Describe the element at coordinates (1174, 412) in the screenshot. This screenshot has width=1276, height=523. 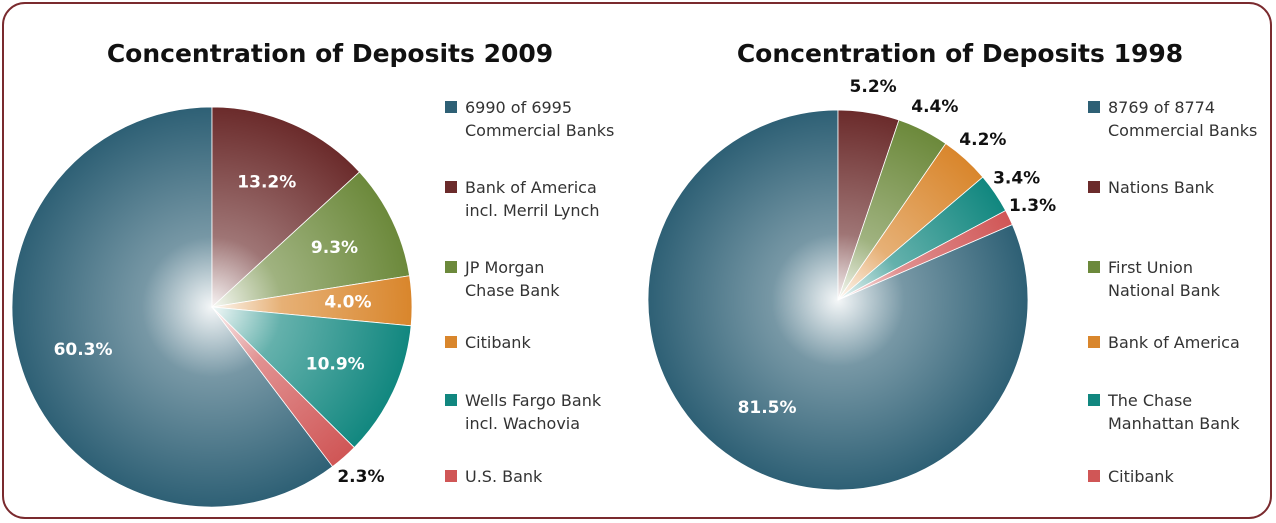
I see `legend-label: The Chase Manhattan Bank` at that location.